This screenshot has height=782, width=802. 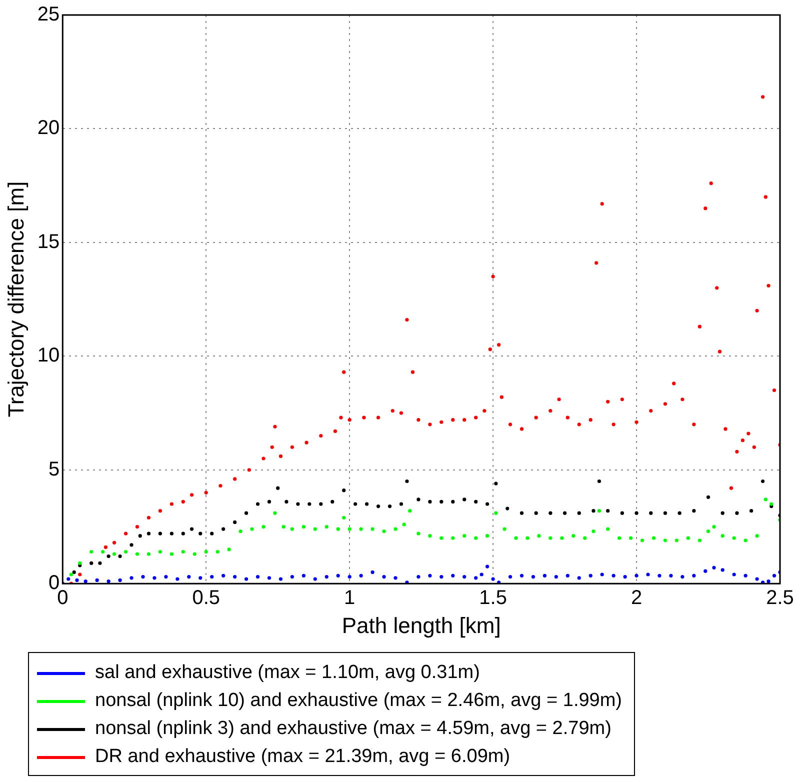 I want to click on x-tick-label: 2, so click(x=636, y=598).